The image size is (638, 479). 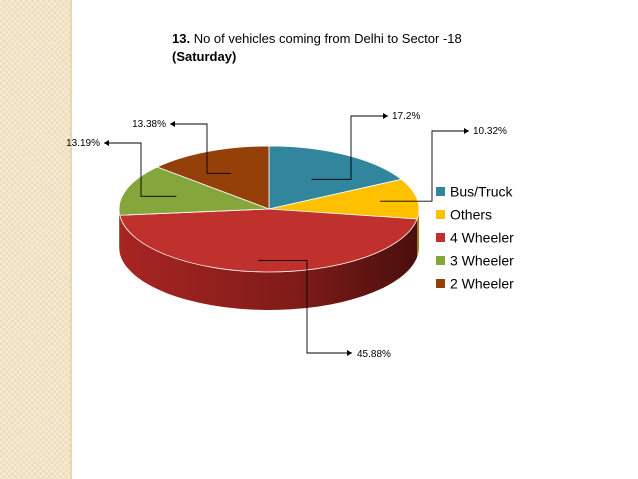 I want to click on legend-swatch-2-wheeler, so click(x=440, y=283).